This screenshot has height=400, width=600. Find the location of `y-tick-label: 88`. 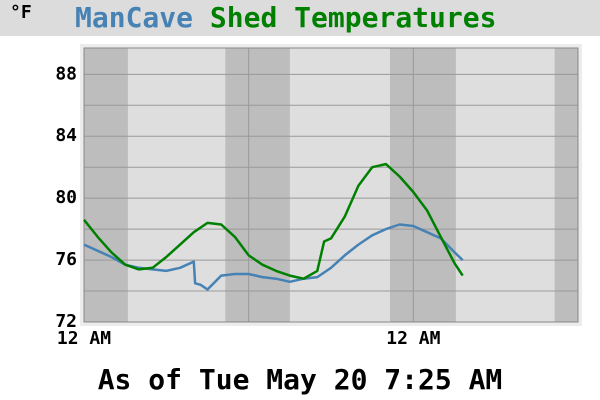

y-tick-label: 88 is located at coordinates (66, 73).